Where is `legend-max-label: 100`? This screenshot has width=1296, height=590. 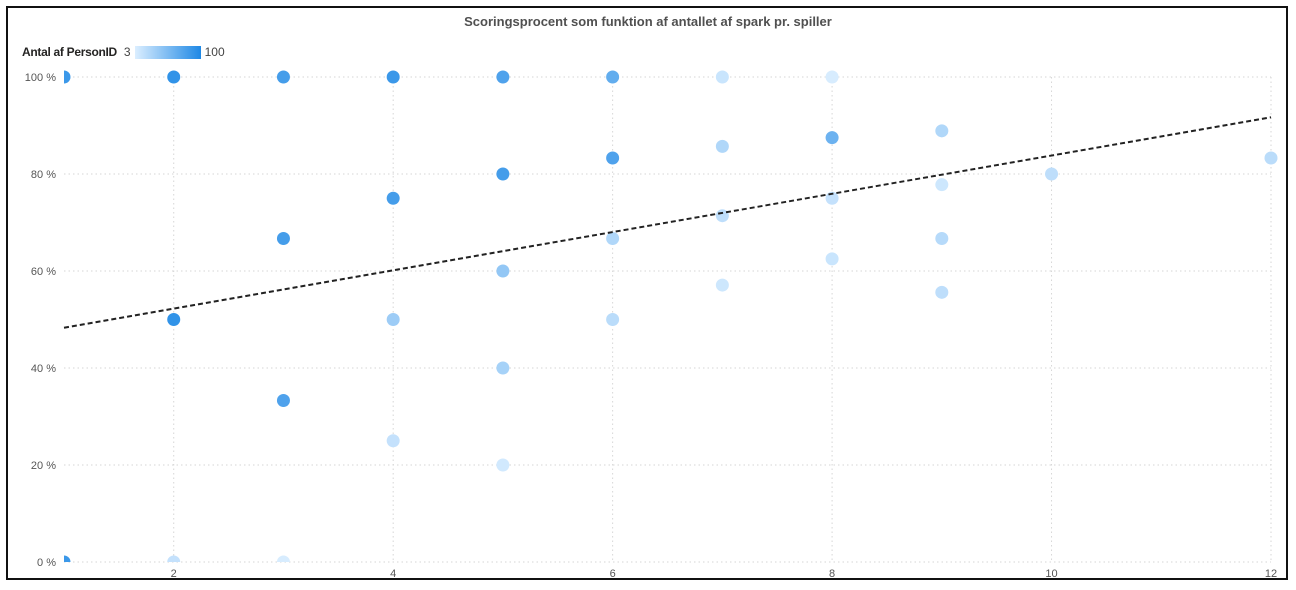 legend-max-label: 100 is located at coordinates (214, 52).